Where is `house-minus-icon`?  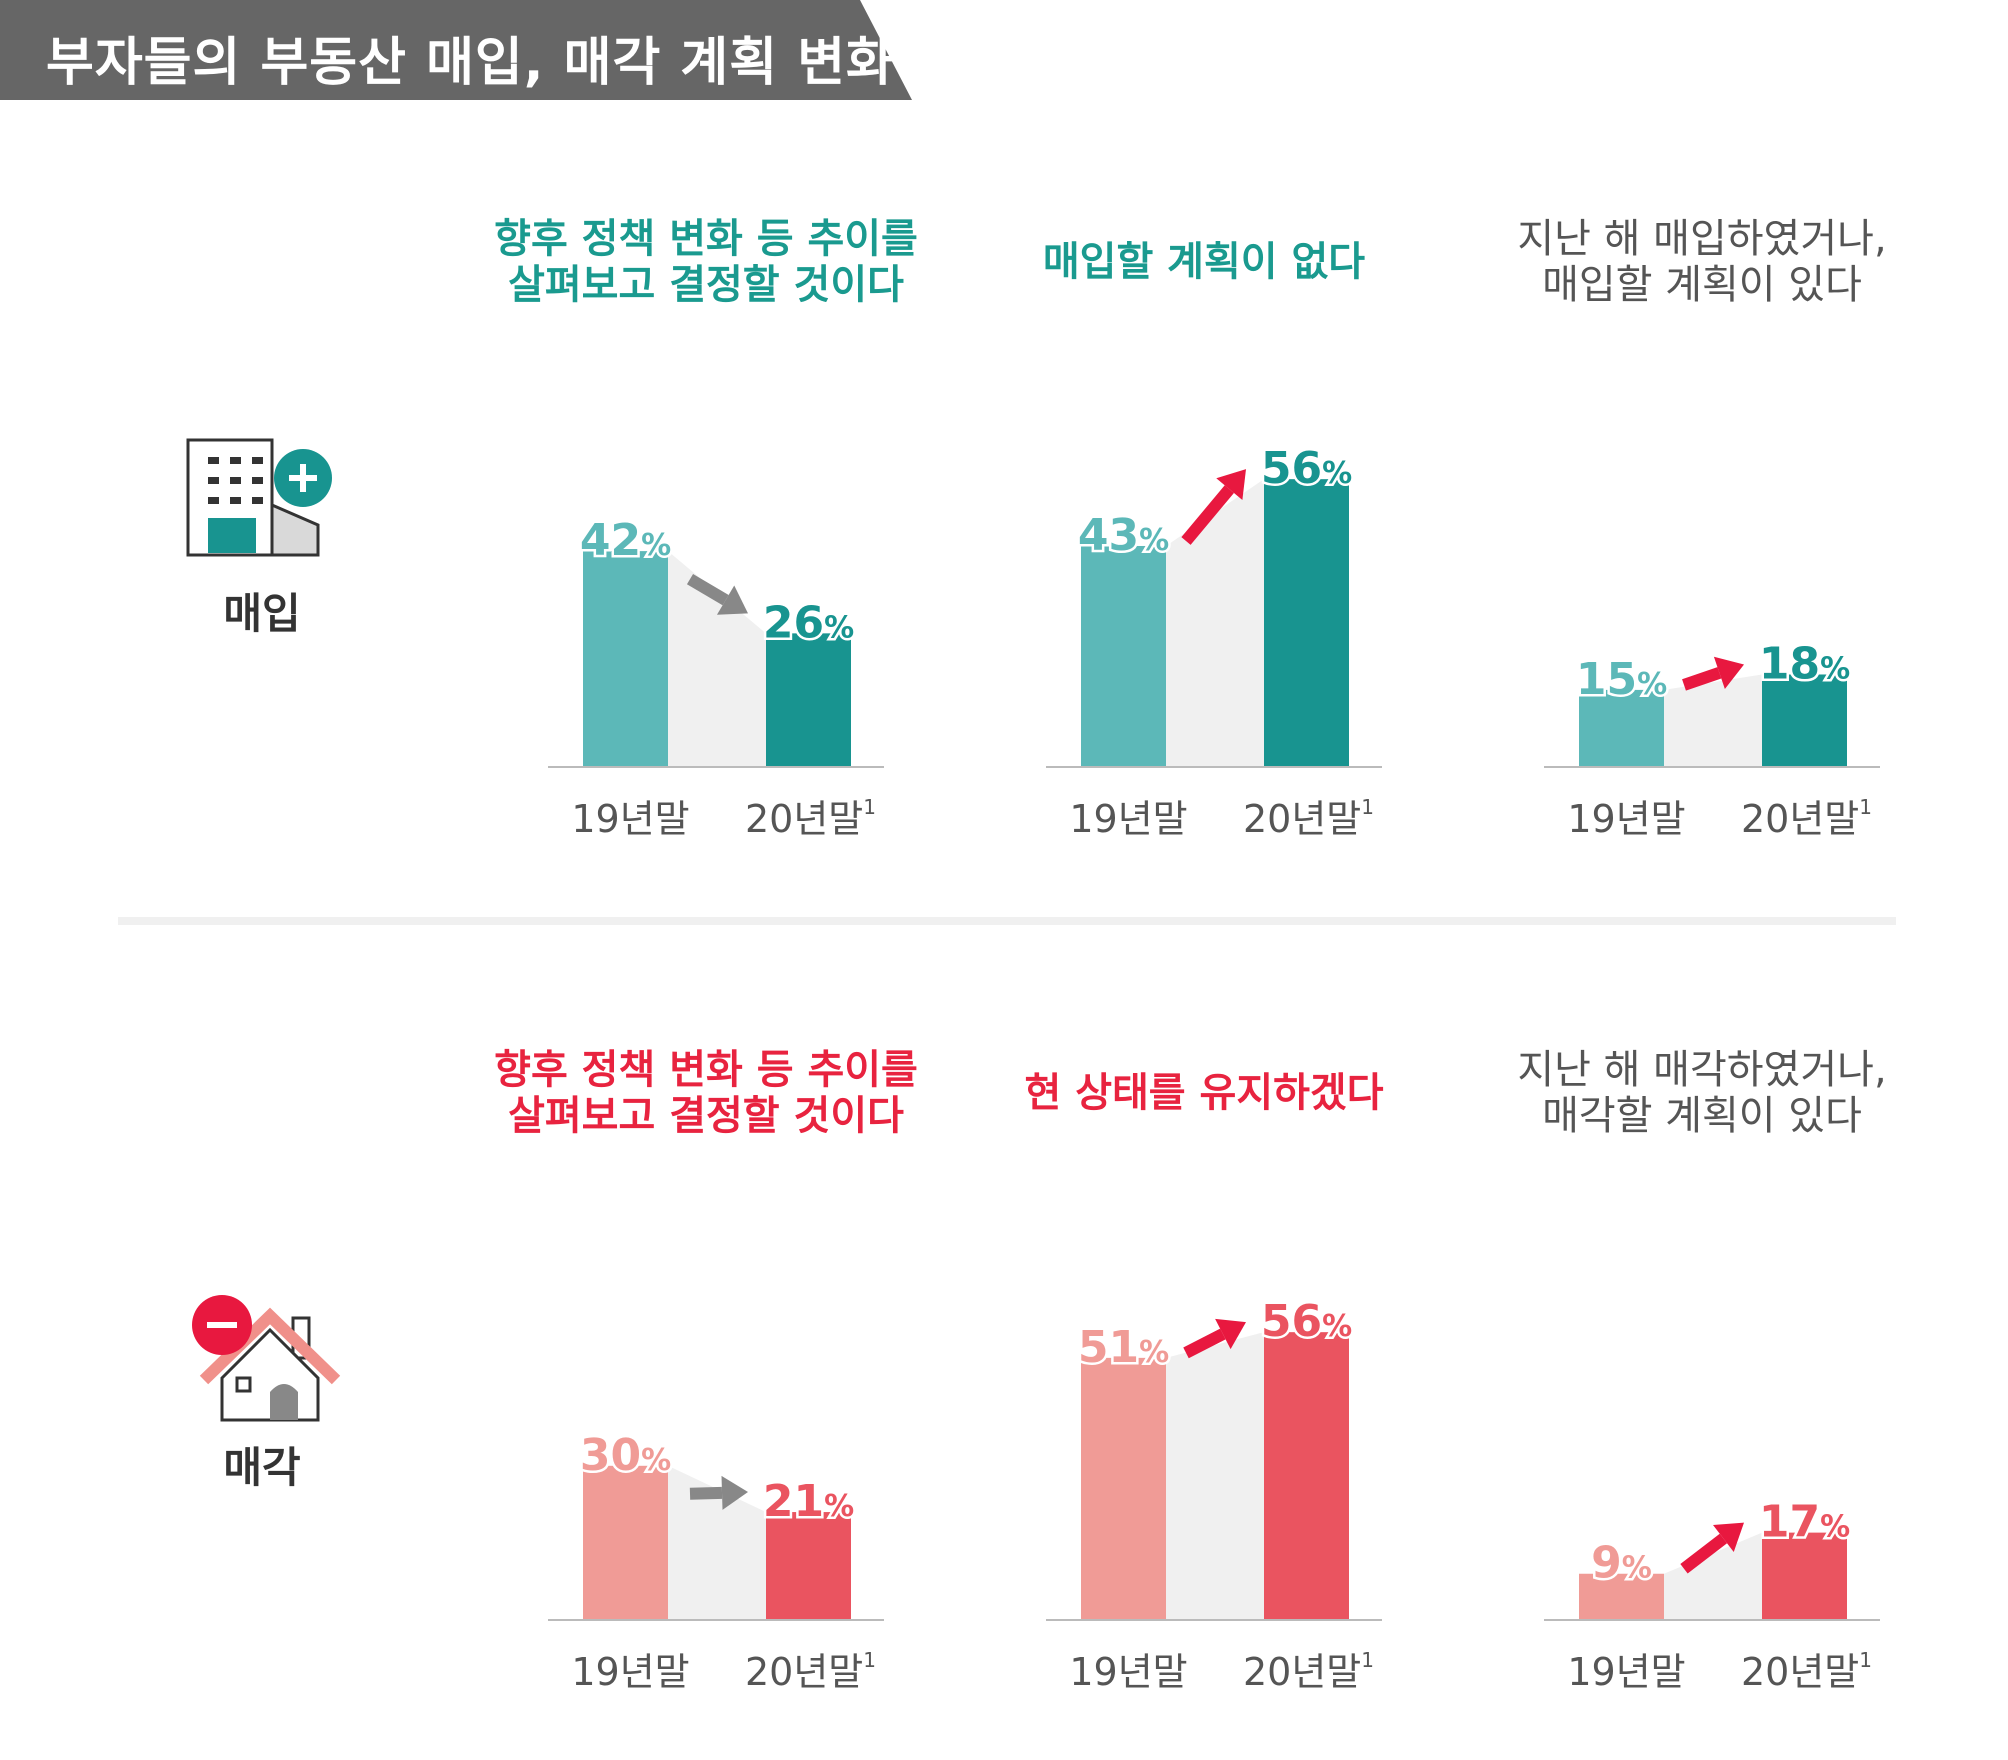
house-minus-icon is located at coordinates (266, 1358).